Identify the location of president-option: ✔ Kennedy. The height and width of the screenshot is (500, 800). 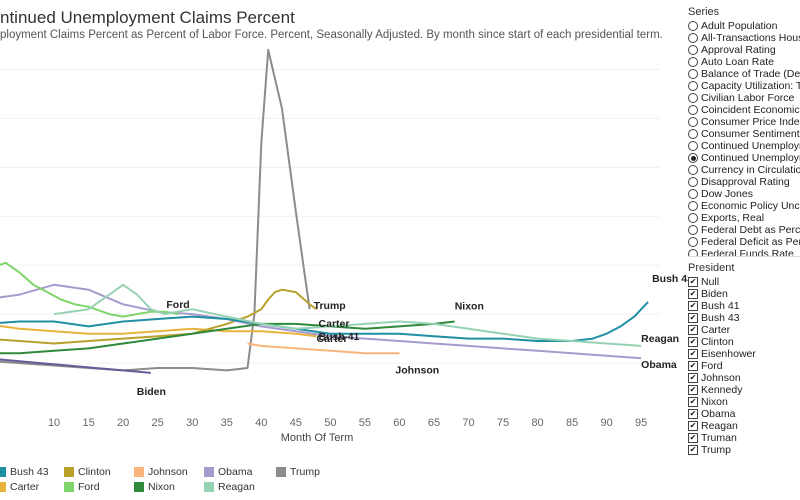
(744, 390).